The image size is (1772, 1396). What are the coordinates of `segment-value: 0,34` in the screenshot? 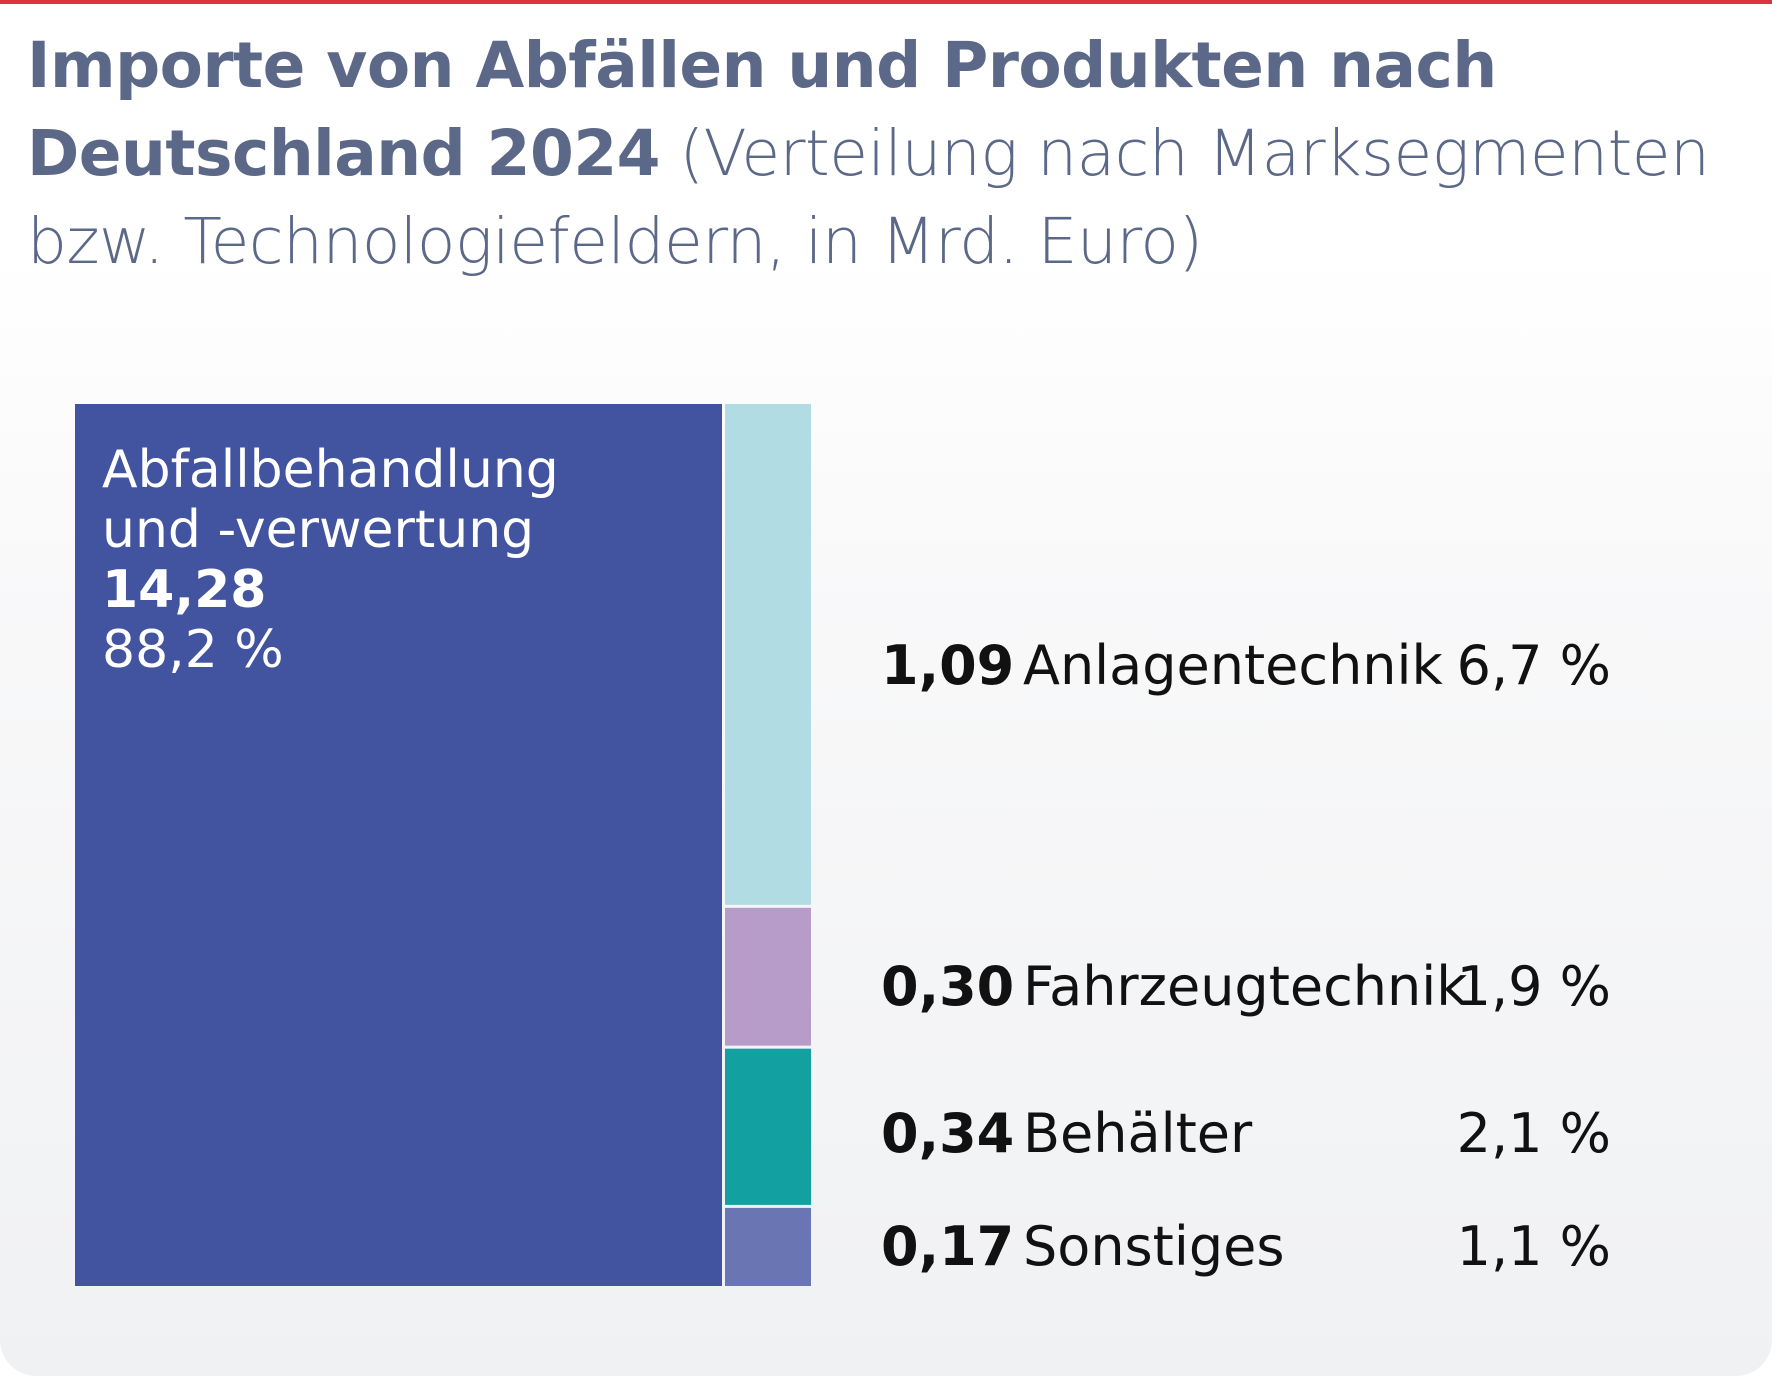 It's located at (948, 1133).